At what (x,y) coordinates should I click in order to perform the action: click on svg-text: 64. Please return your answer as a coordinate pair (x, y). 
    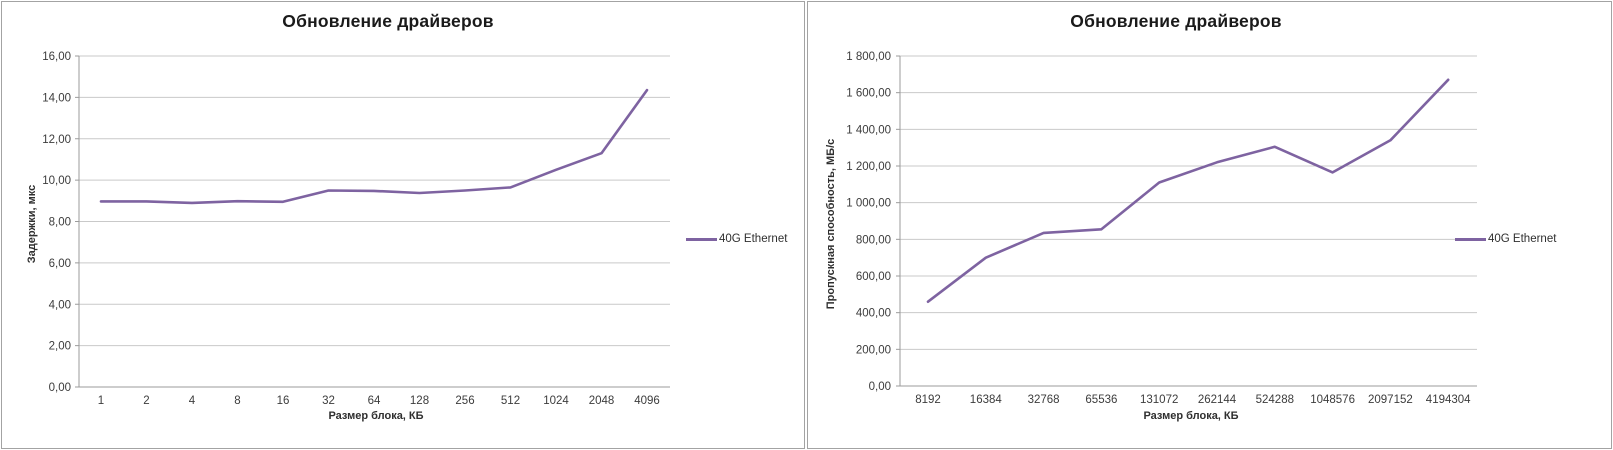
    Looking at the image, I should click on (374, 401).